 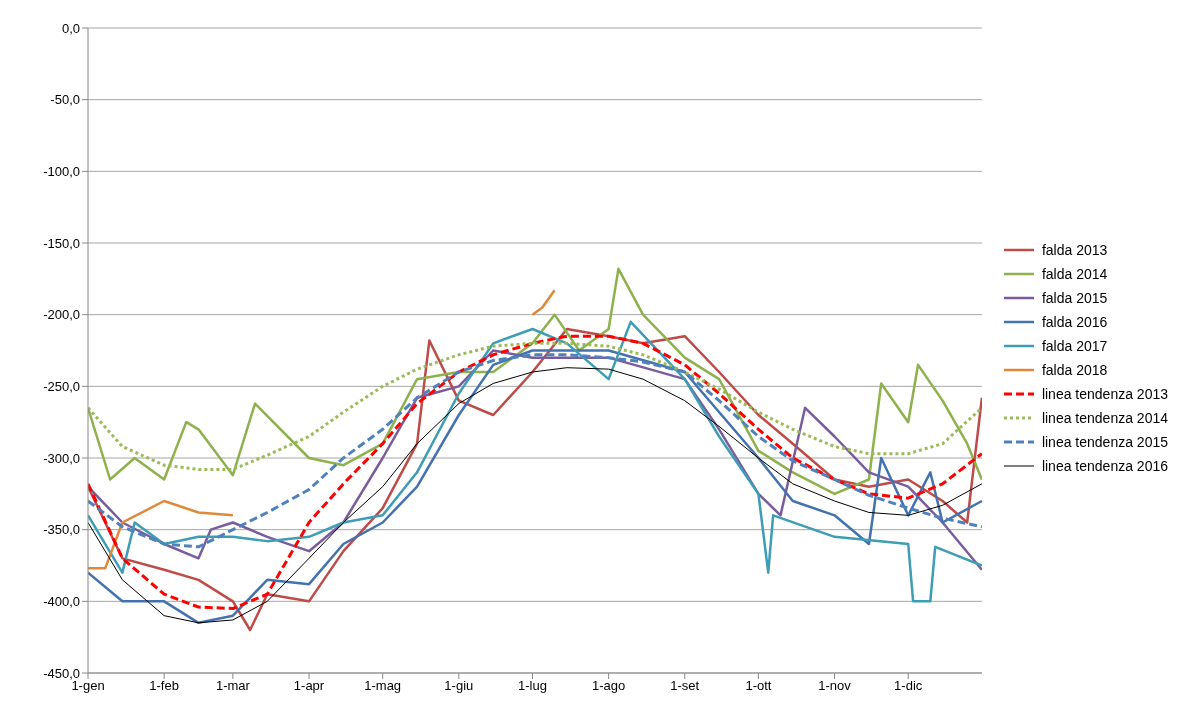 What do you see at coordinates (459, 686) in the screenshot?
I see `x-tick-label: 1-giu` at bounding box center [459, 686].